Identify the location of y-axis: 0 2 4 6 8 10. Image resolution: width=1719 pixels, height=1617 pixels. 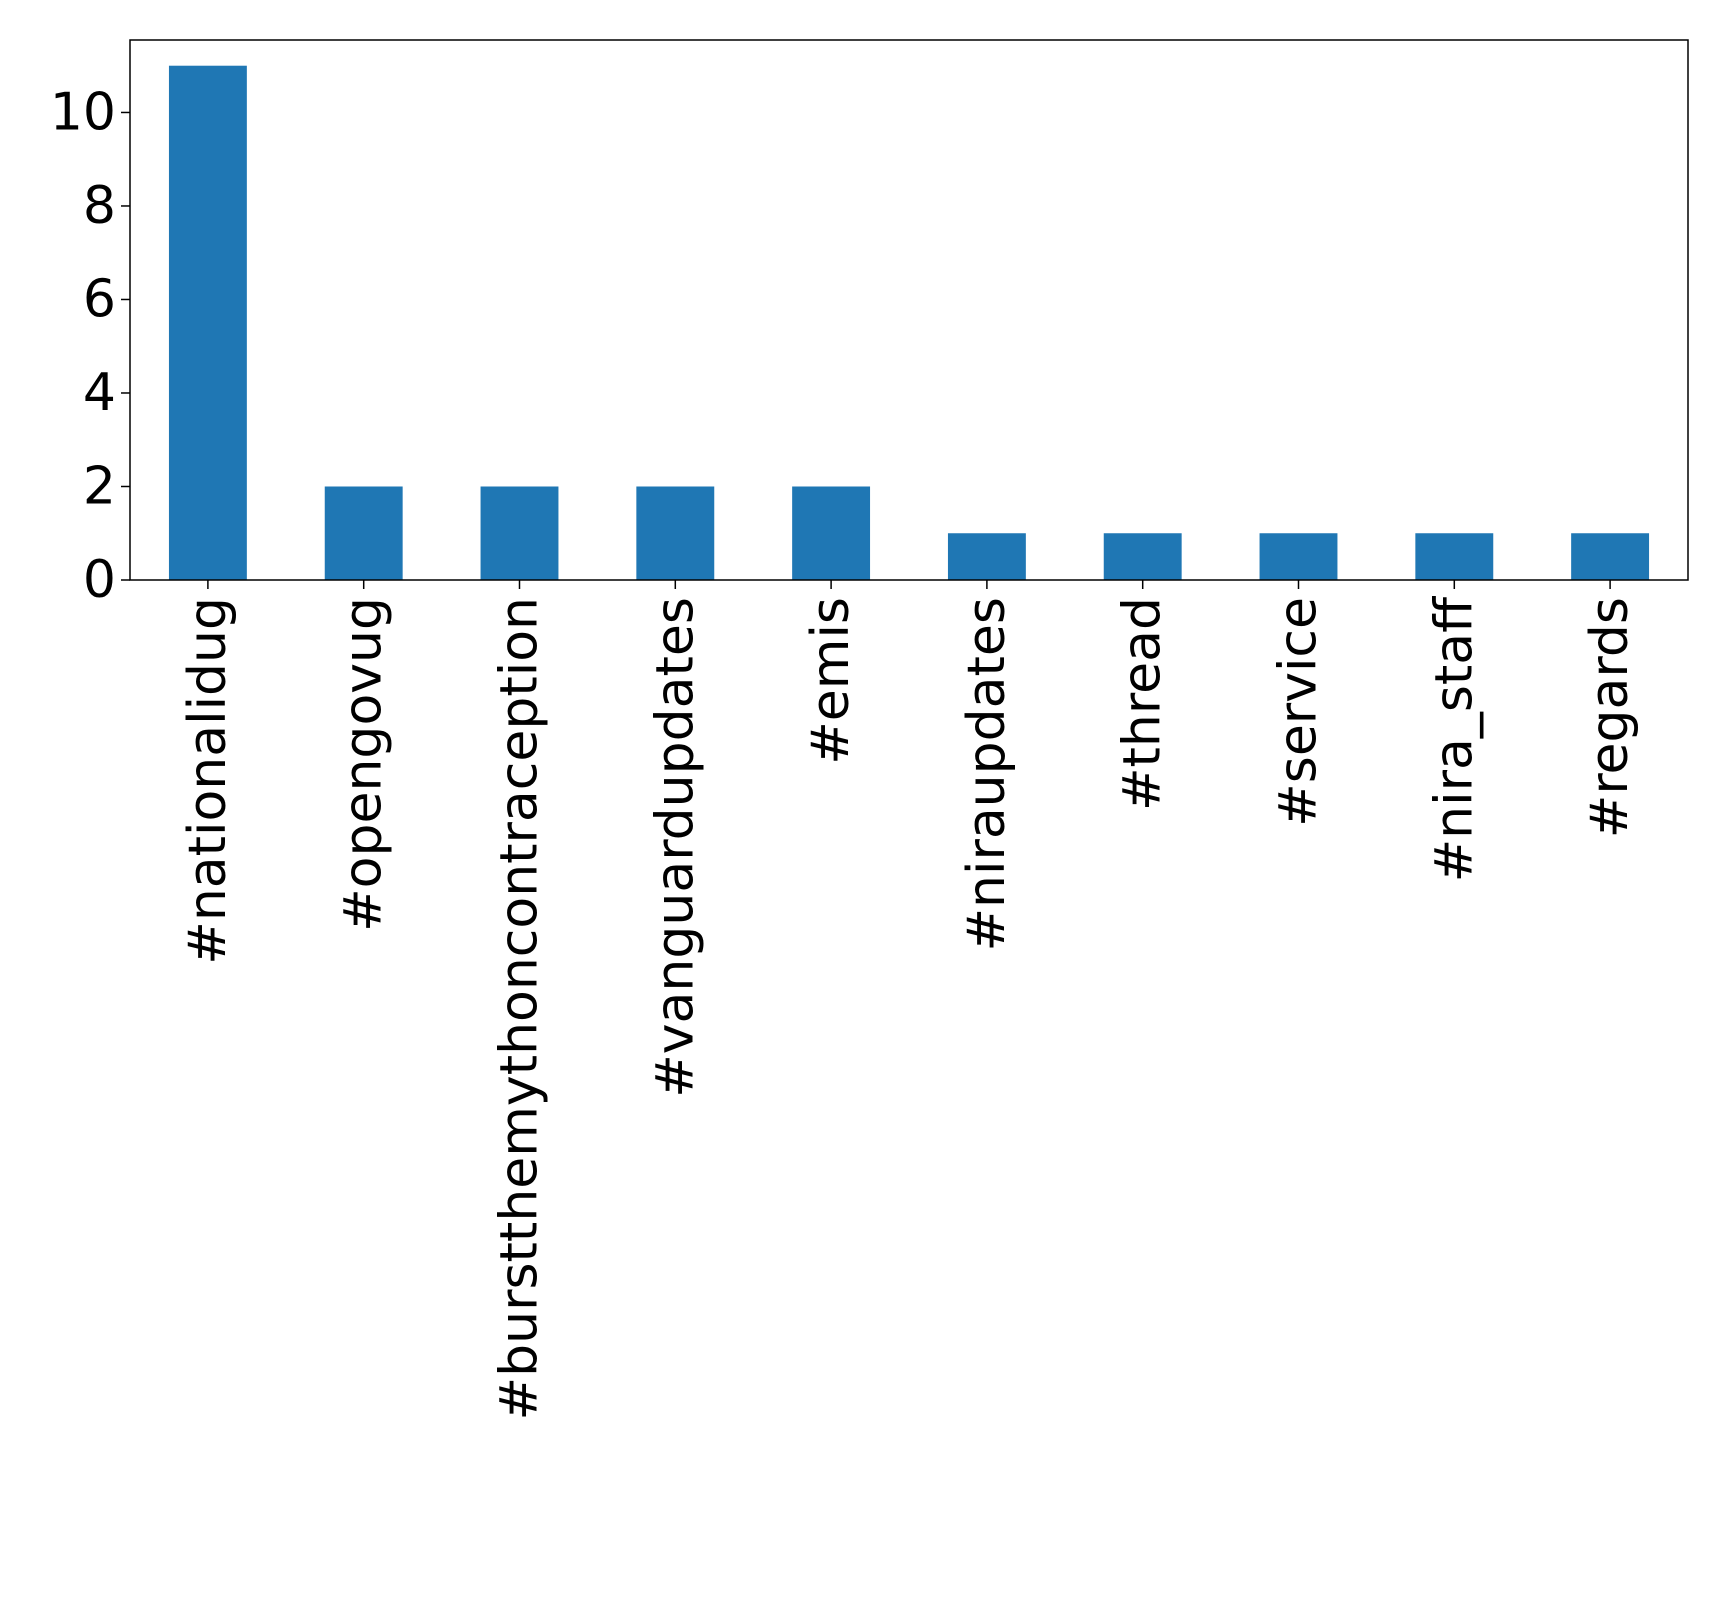
(90, 346).